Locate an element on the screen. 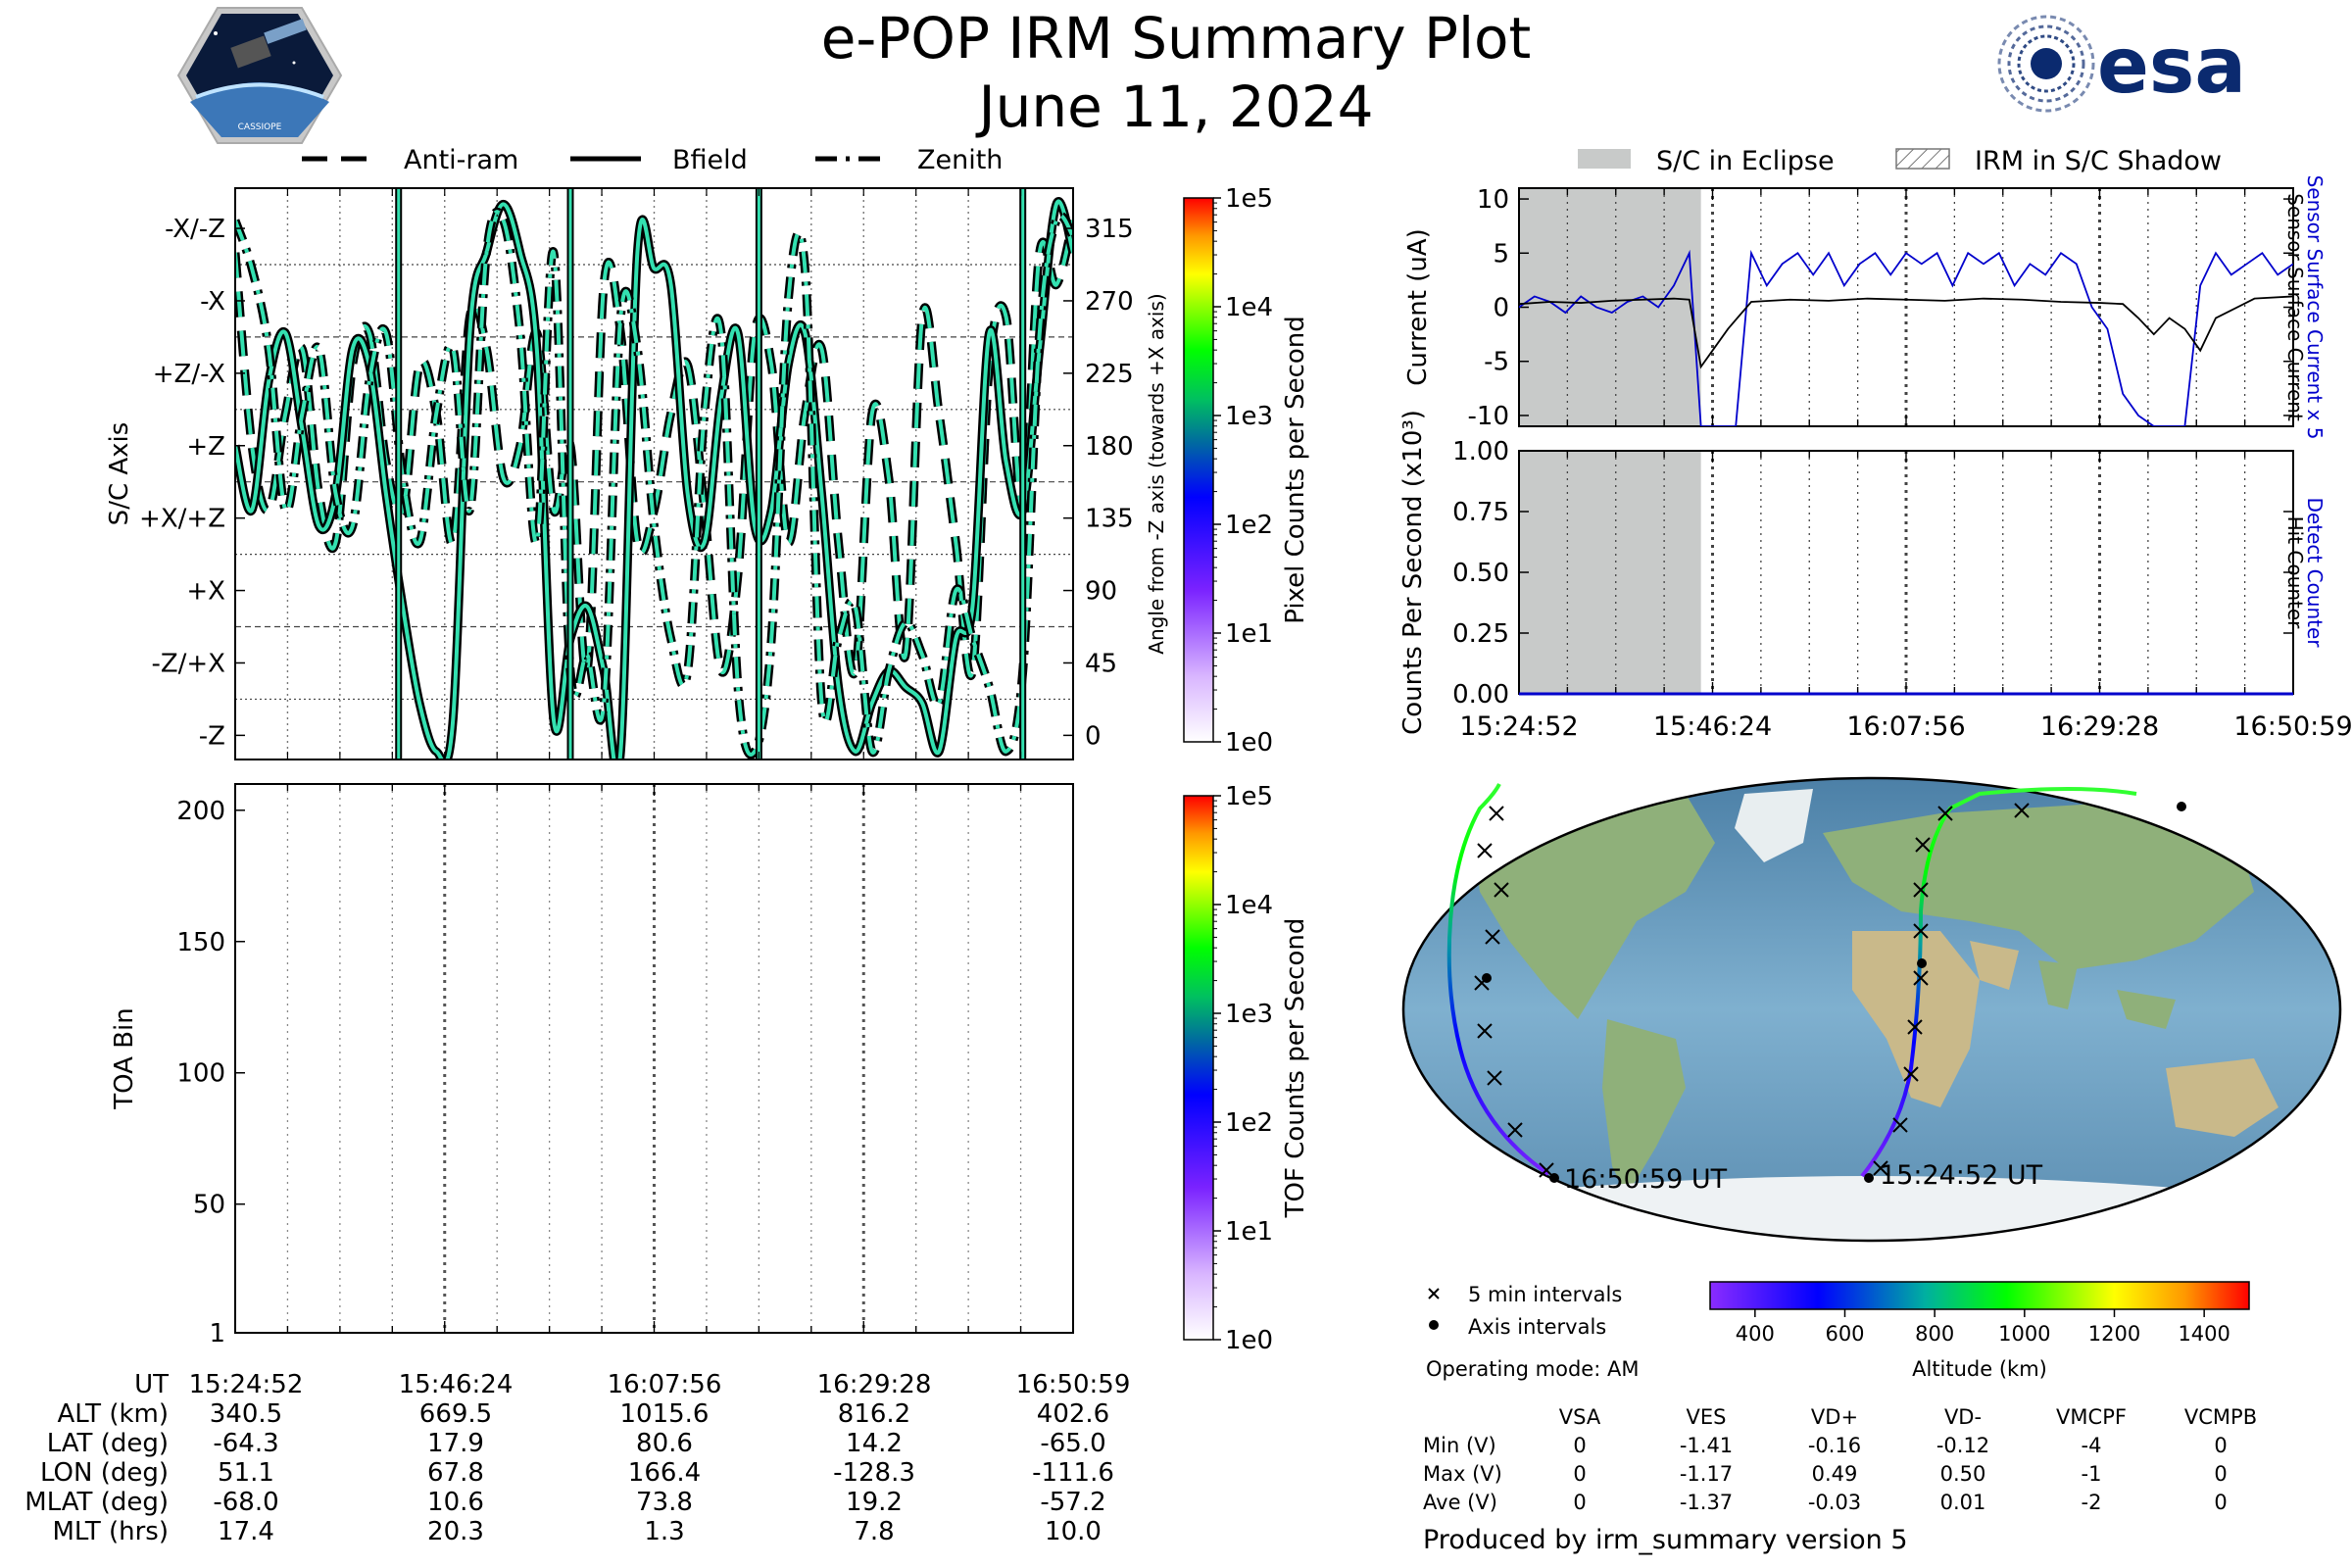  time-table-cell: 402.6 is located at coordinates (1073, 1414).